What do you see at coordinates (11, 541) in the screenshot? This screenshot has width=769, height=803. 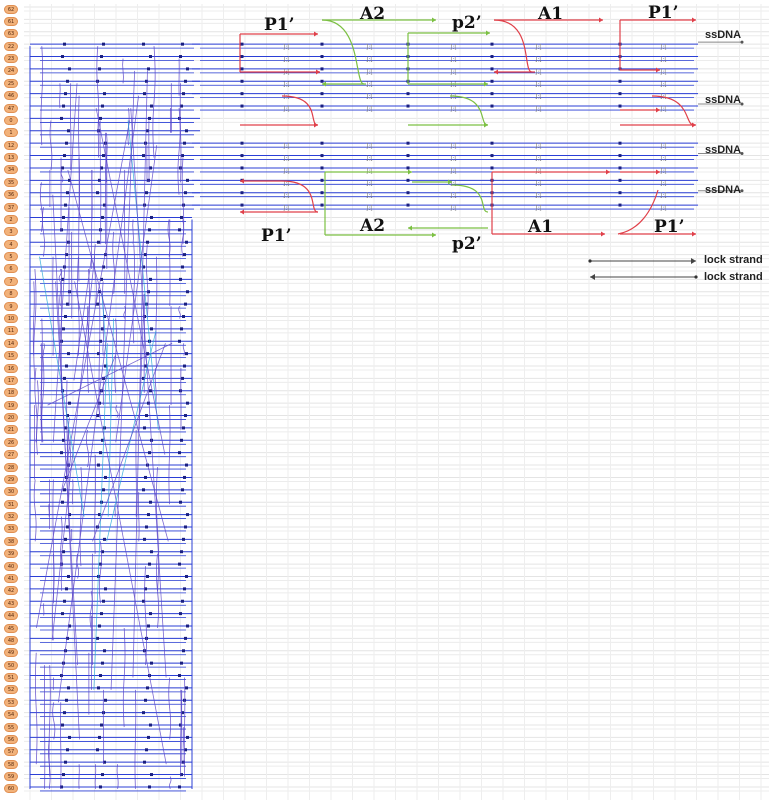 I see `helix-number-badge: 38` at bounding box center [11, 541].